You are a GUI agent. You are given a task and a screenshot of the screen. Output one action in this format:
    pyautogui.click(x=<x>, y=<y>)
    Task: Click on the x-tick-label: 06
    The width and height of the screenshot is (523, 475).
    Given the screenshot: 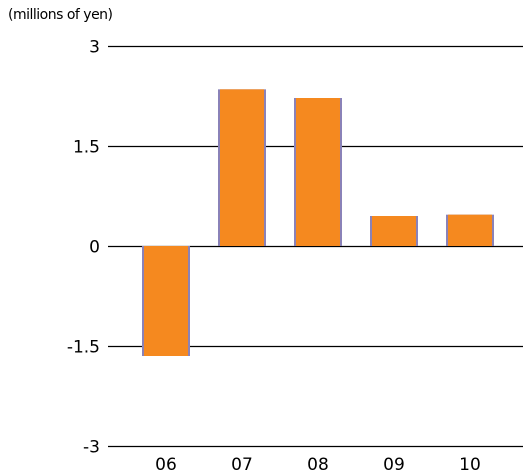 What is the action you would take?
    pyautogui.click(x=166, y=465)
    